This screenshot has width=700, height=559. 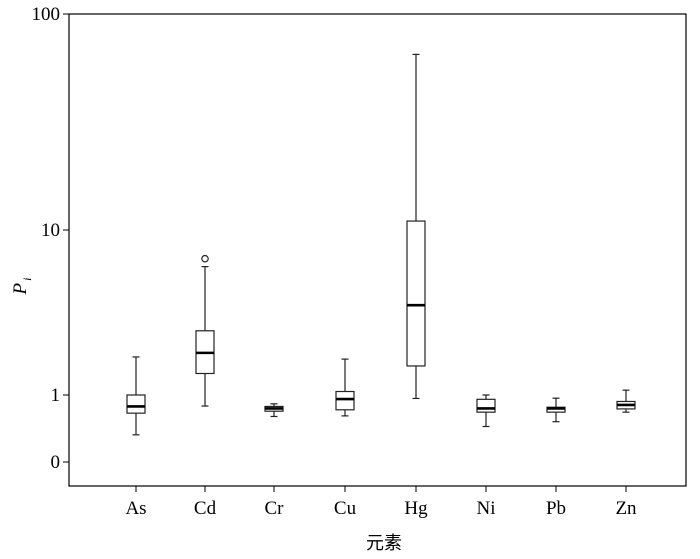 I want to click on box-hg, so click(x=416, y=226).